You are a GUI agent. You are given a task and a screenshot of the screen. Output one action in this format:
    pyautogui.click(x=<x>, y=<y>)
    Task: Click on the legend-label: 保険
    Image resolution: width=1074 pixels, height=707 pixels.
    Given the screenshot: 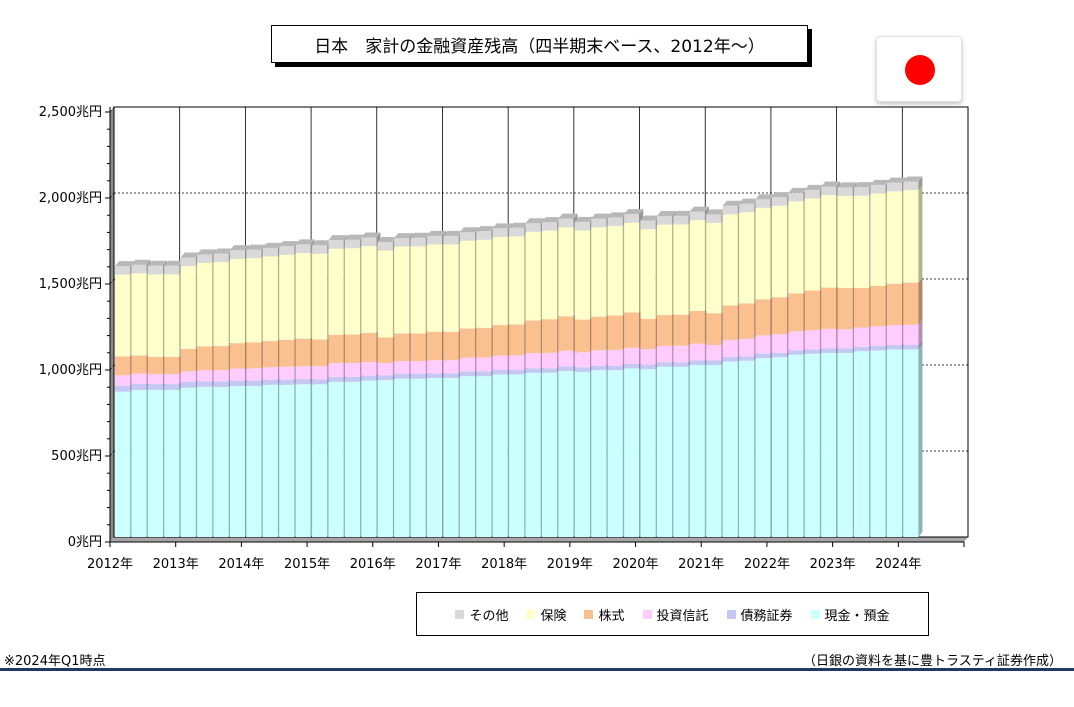 What is the action you would take?
    pyautogui.click(x=553, y=616)
    